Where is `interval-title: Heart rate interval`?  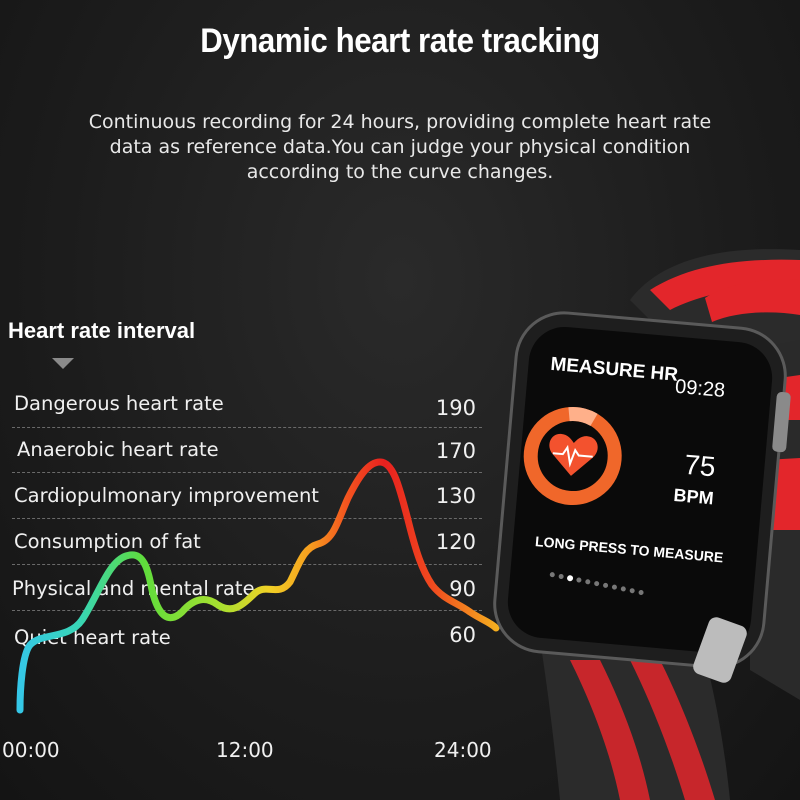 interval-title: Heart rate interval is located at coordinates (102, 330).